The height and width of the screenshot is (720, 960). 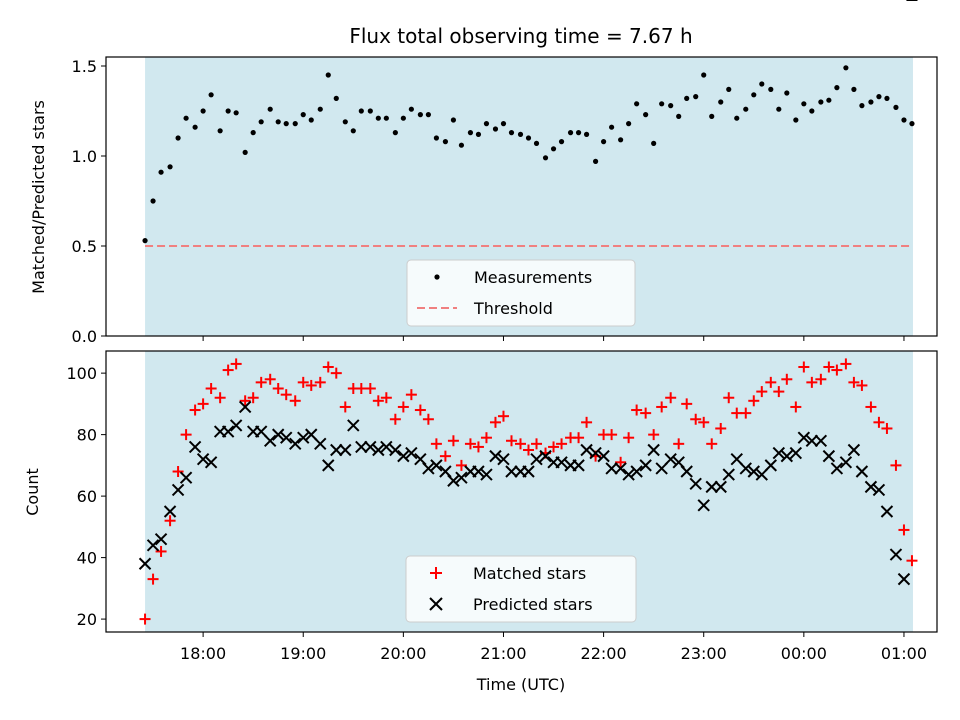 What do you see at coordinates (84, 156) in the screenshot?
I see `y-tick-label: 1.0` at bounding box center [84, 156].